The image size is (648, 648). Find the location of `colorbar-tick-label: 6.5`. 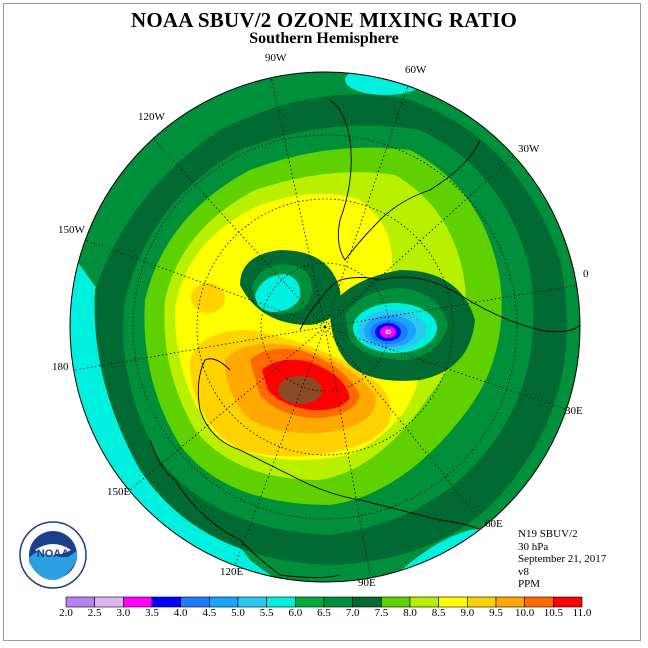

colorbar-tick-label: 6.5 is located at coordinates (324, 613).